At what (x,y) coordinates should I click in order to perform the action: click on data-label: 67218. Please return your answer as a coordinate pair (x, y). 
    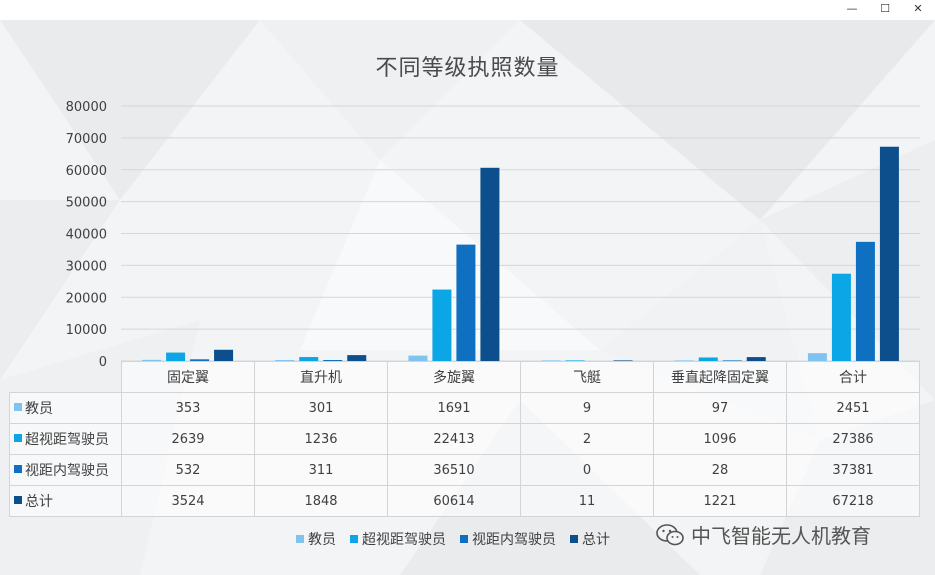
    Looking at the image, I should click on (853, 501).